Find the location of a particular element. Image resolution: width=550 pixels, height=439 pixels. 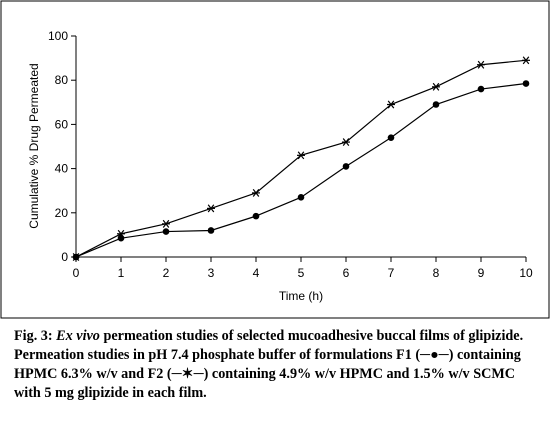

x-tick-label: 8 is located at coordinates (436, 273).